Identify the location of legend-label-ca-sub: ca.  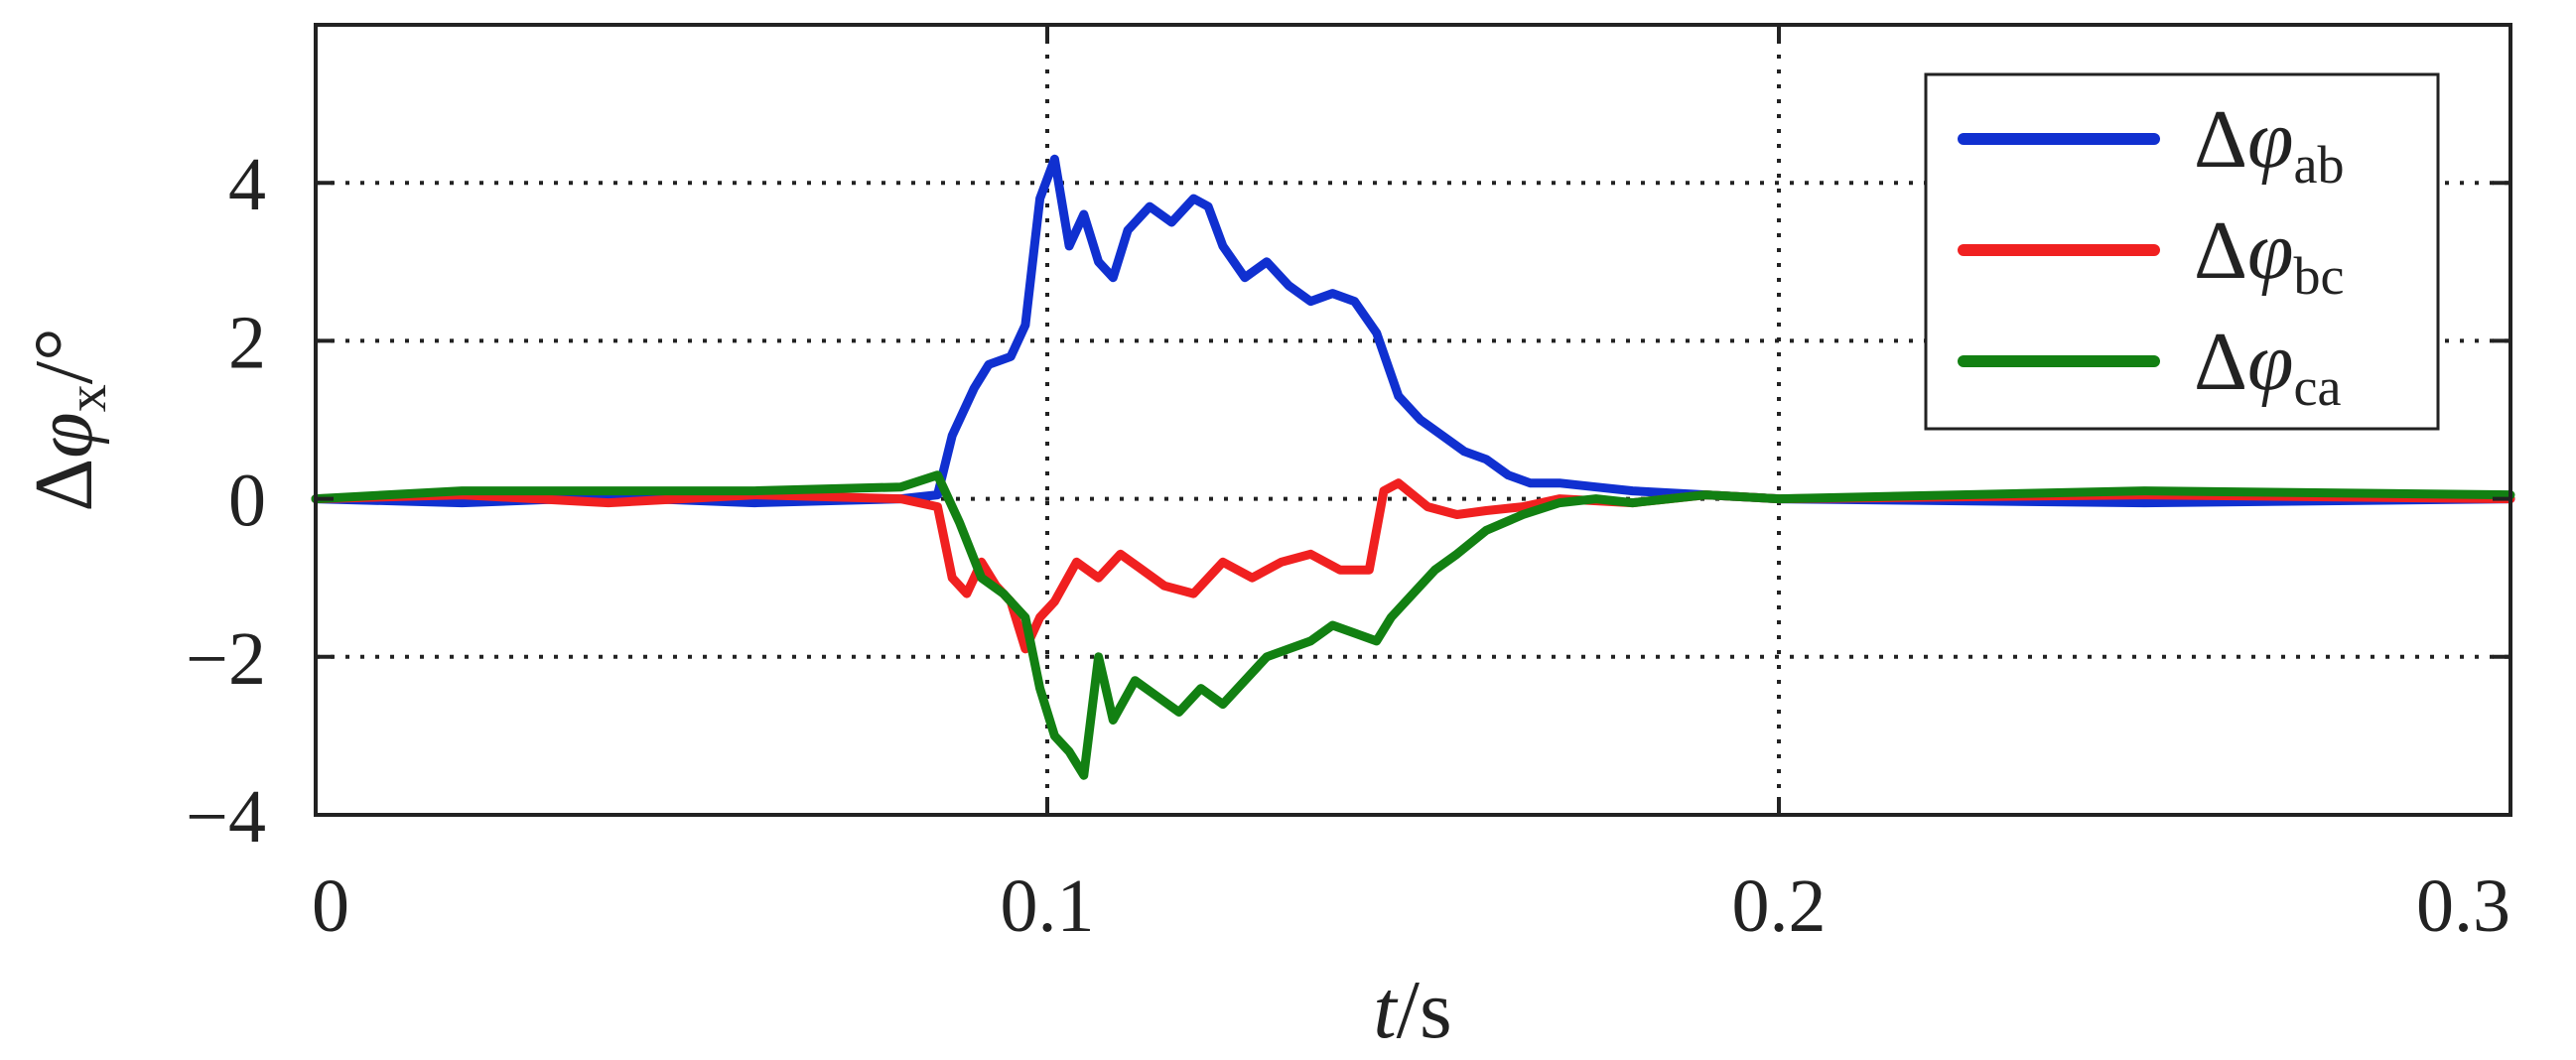
(2318, 387).